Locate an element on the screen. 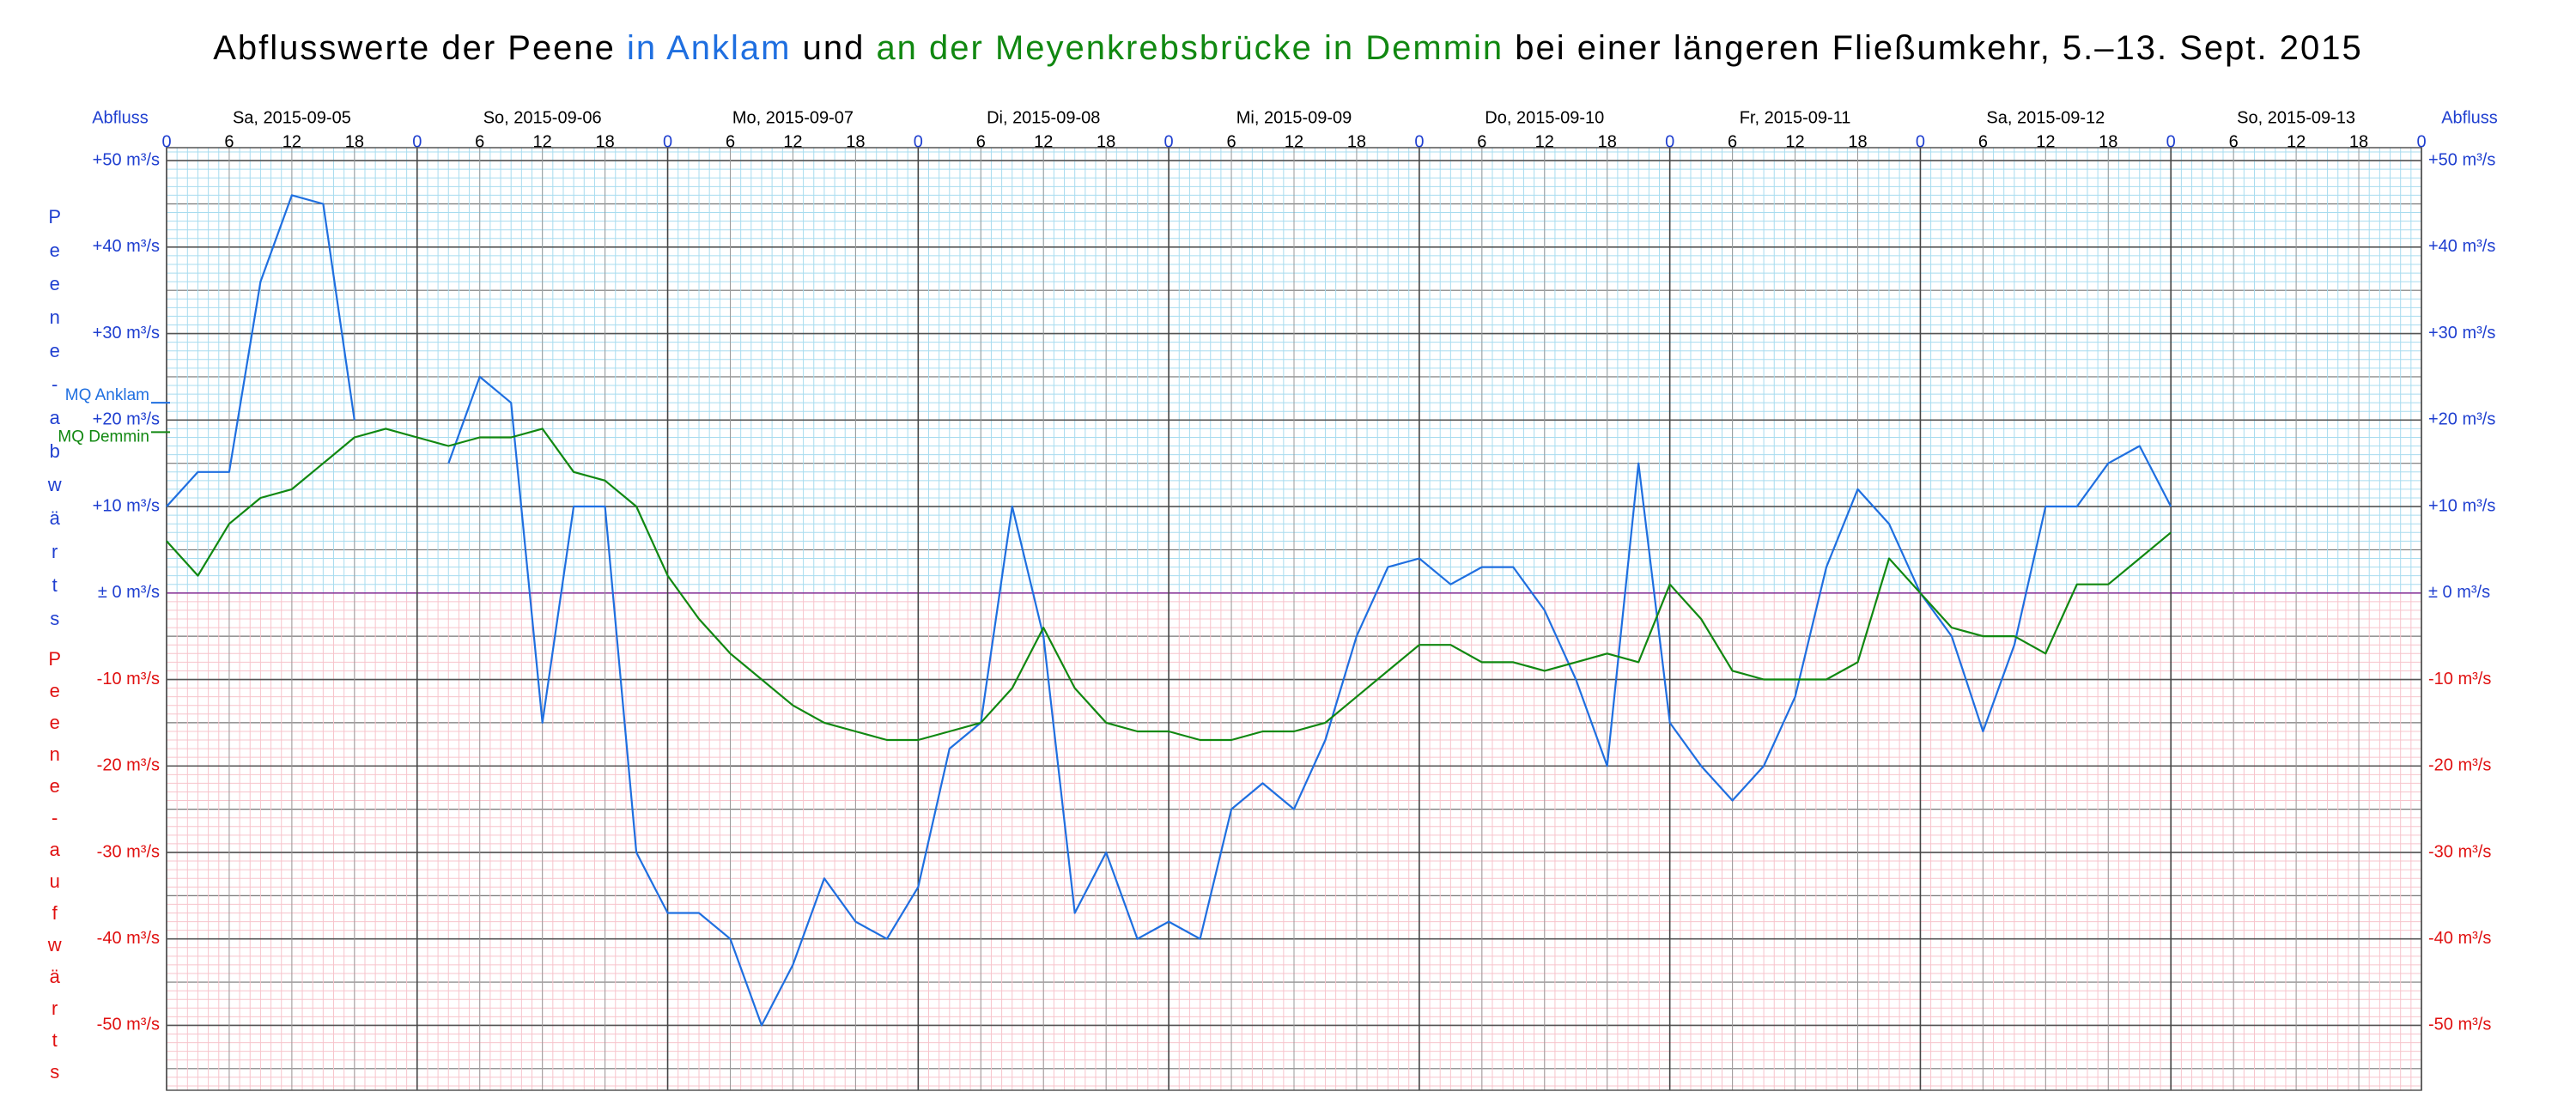 Image resolution: width=2576 pixels, height=1116 pixels. day-label: Mo, 2015-09-07 is located at coordinates (793, 118).